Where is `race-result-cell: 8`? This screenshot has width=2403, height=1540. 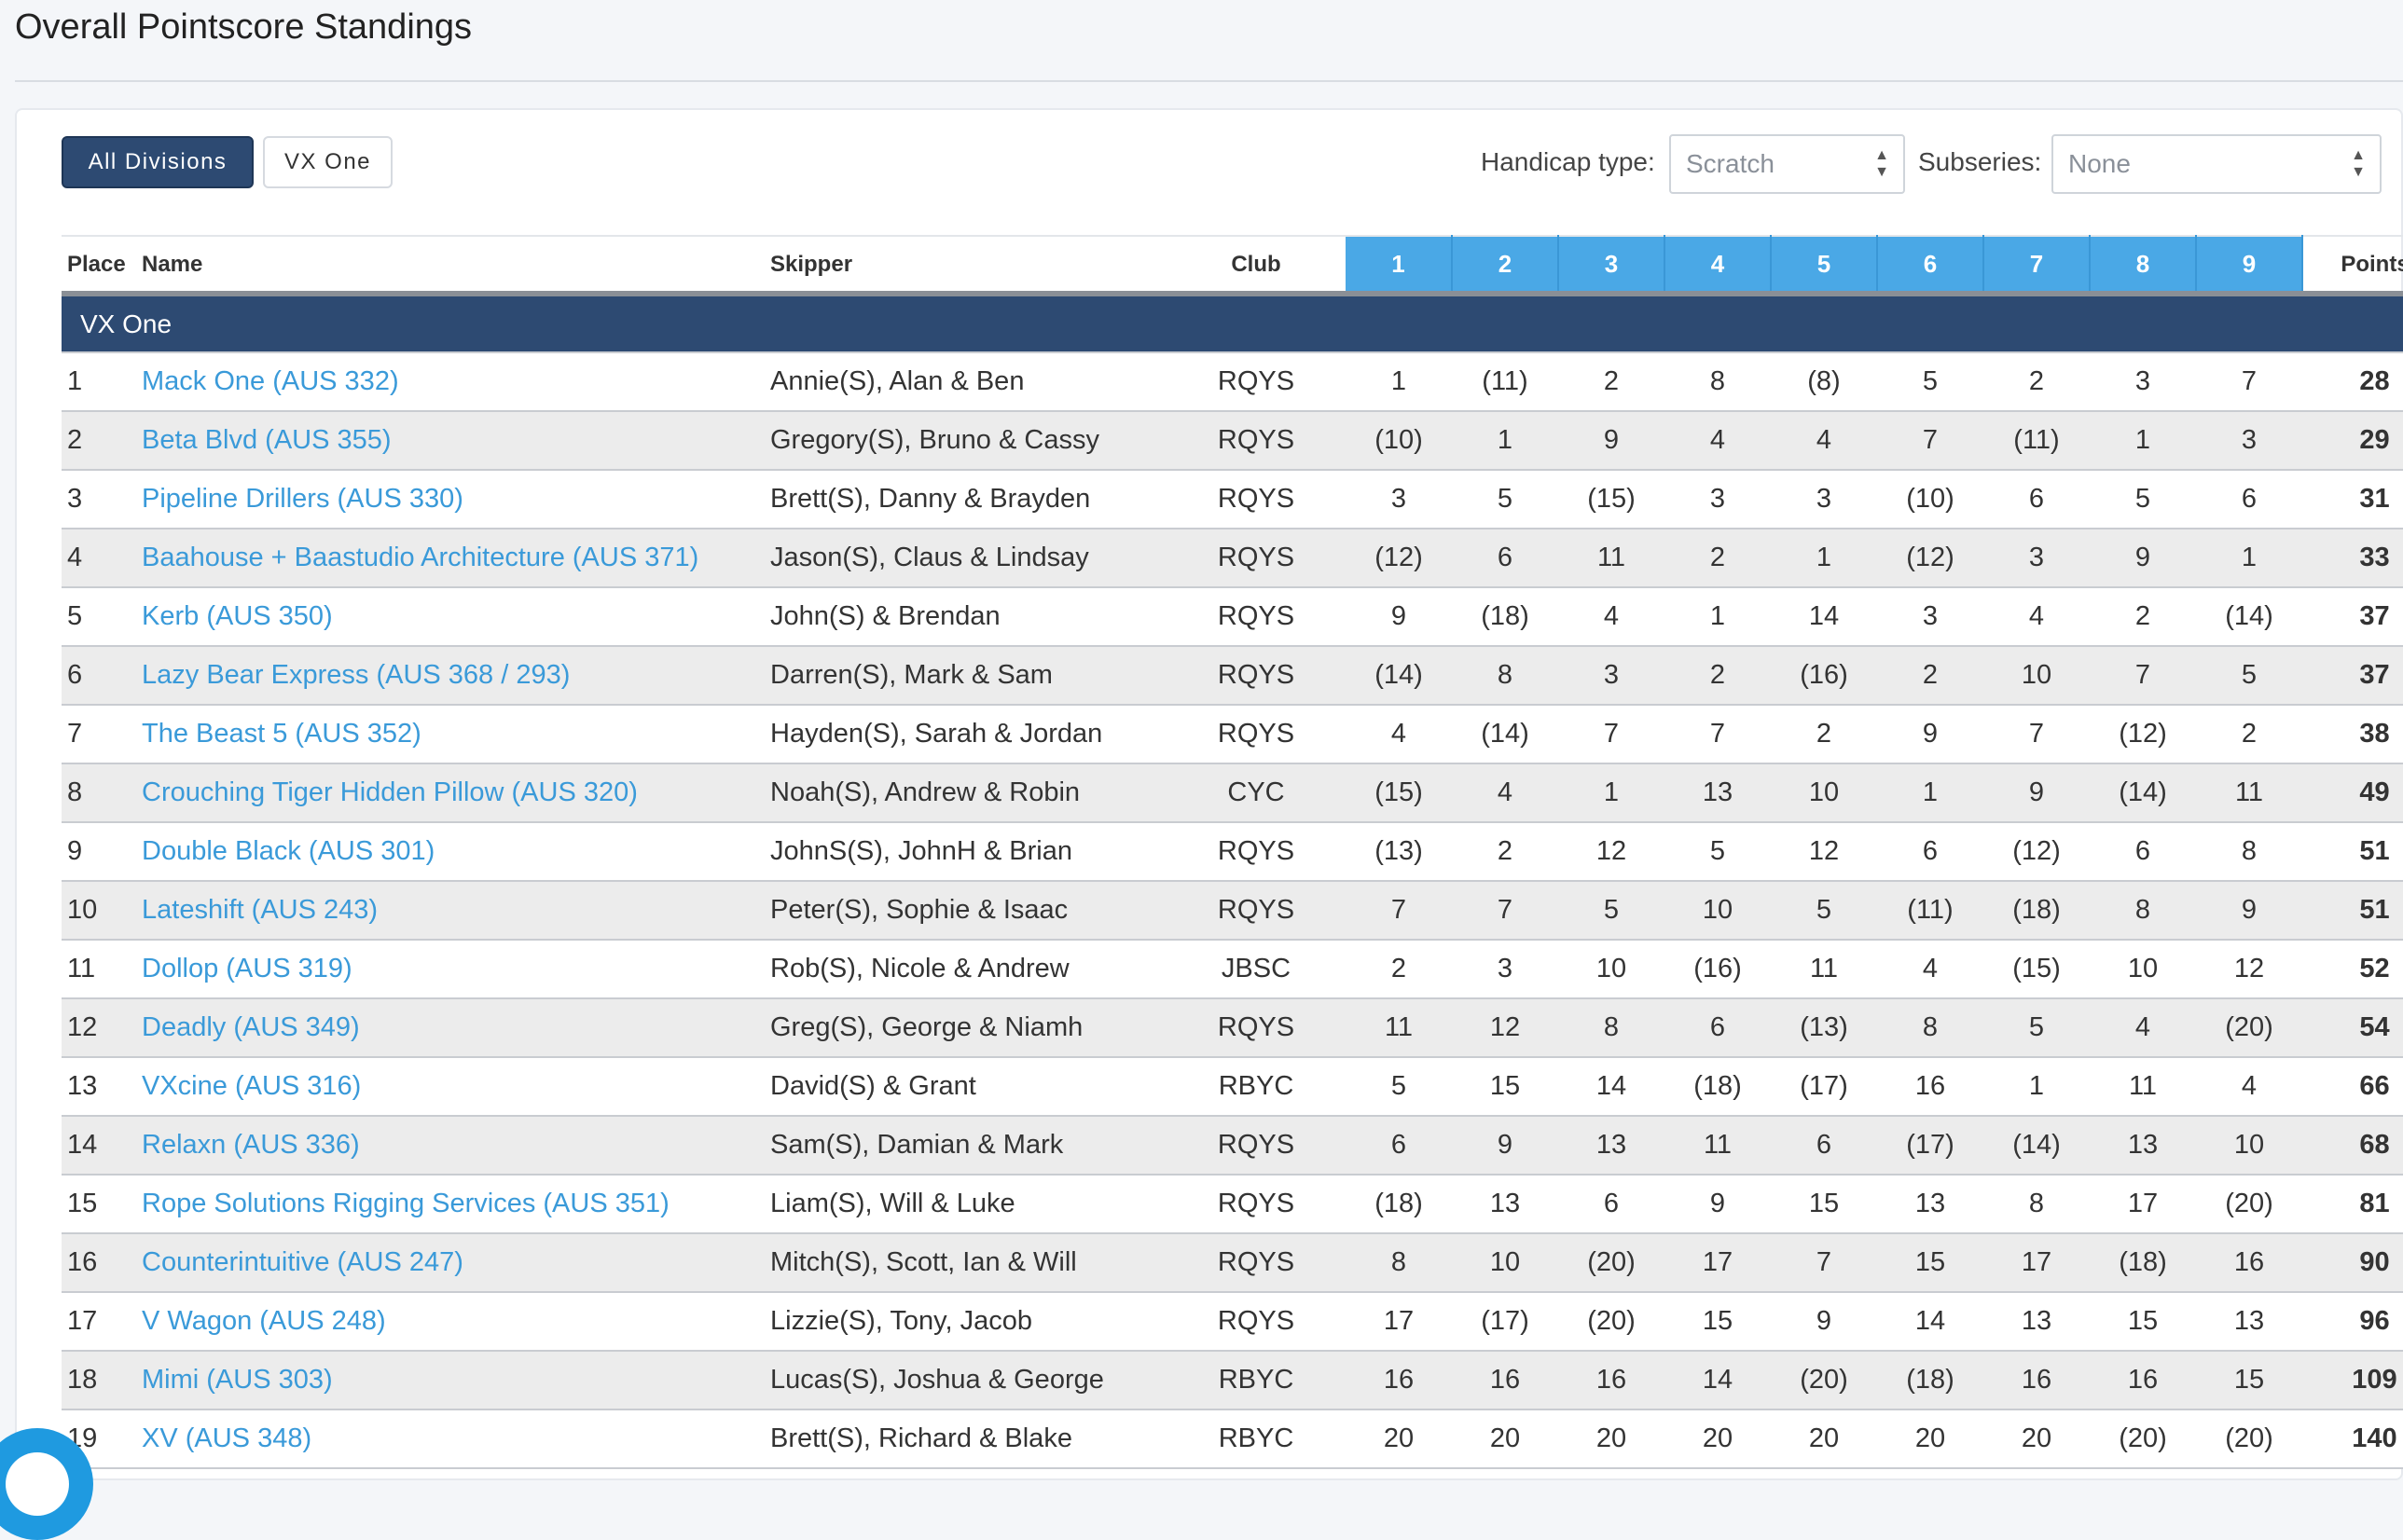
race-result-cell: 8 is located at coordinates (1717, 382).